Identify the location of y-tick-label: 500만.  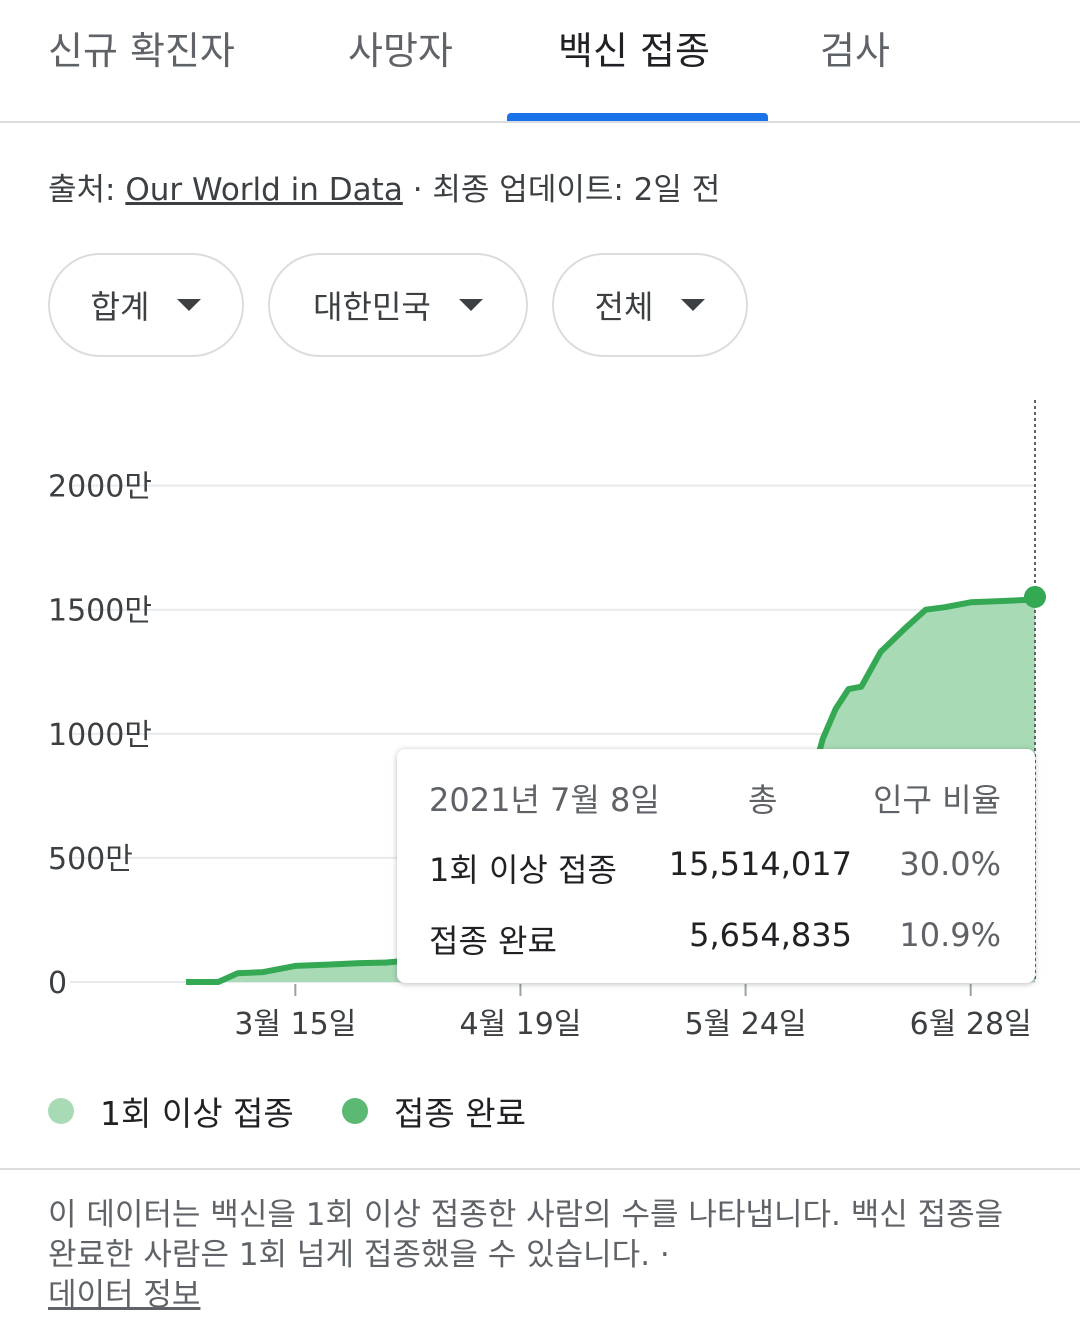
(90, 859).